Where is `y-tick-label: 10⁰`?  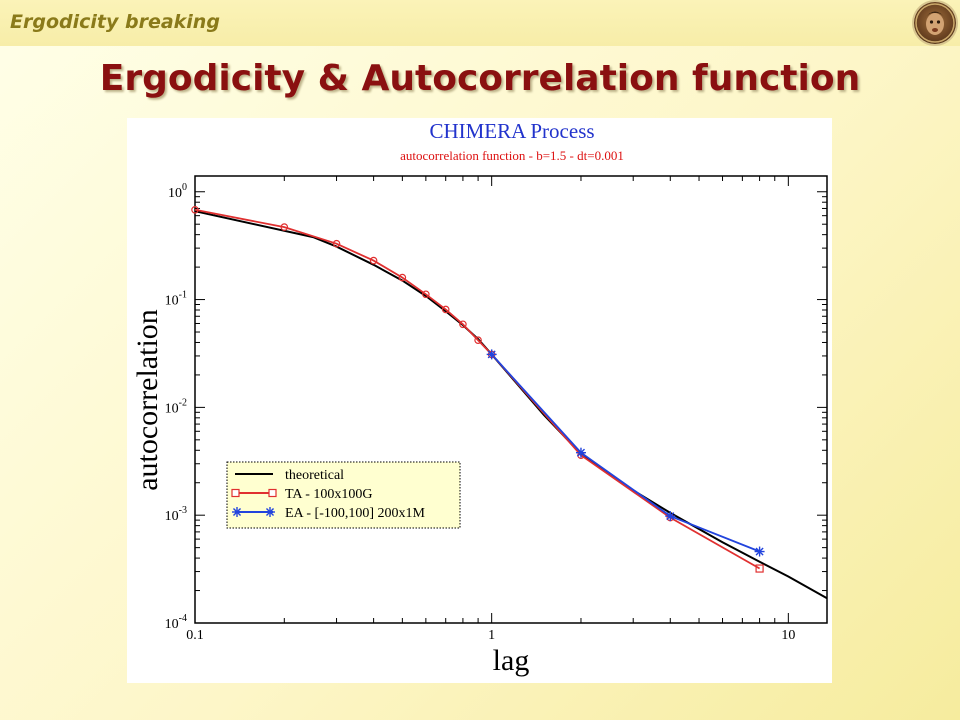
y-tick-label: 10⁰ is located at coordinates (177, 191).